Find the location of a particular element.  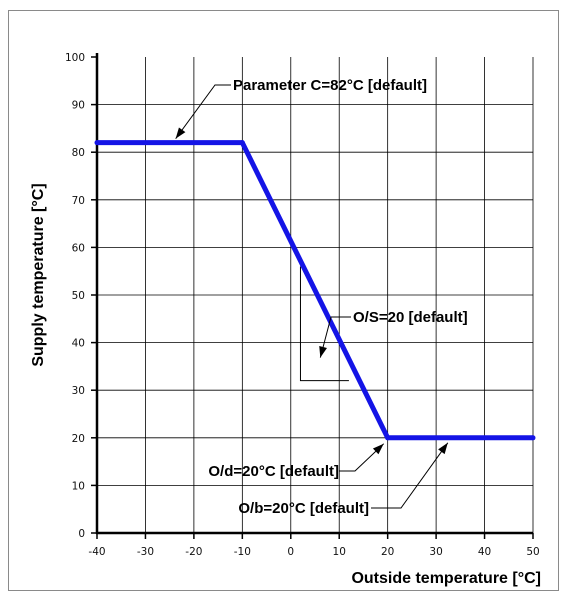

leader-o-s-arrow is located at coordinates (323, 351).